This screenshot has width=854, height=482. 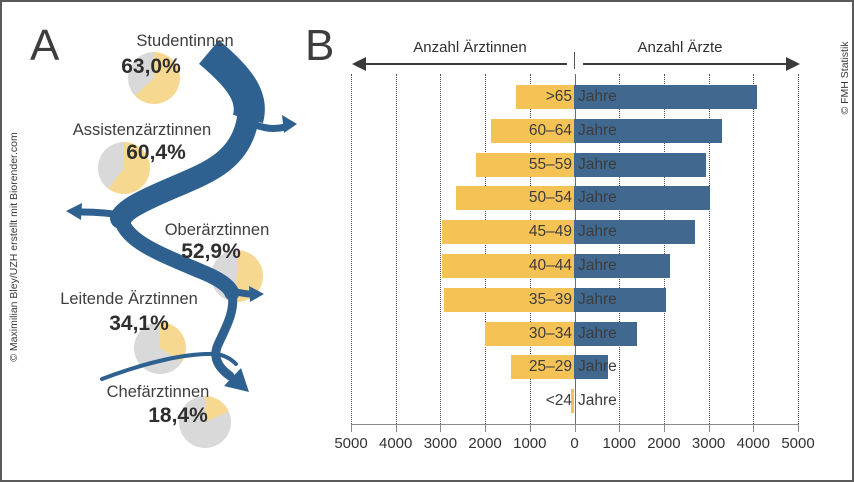 I want to click on arrowhead-right-2-icon, so click(x=256, y=294).